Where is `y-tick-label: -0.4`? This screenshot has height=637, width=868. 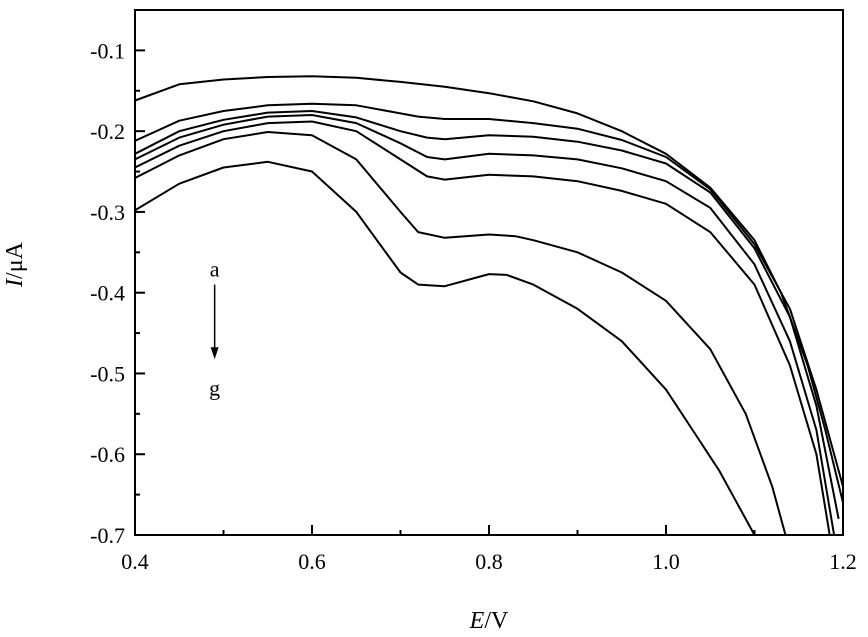
y-tick-label: -0.4 is located at coordinates (107, 293).